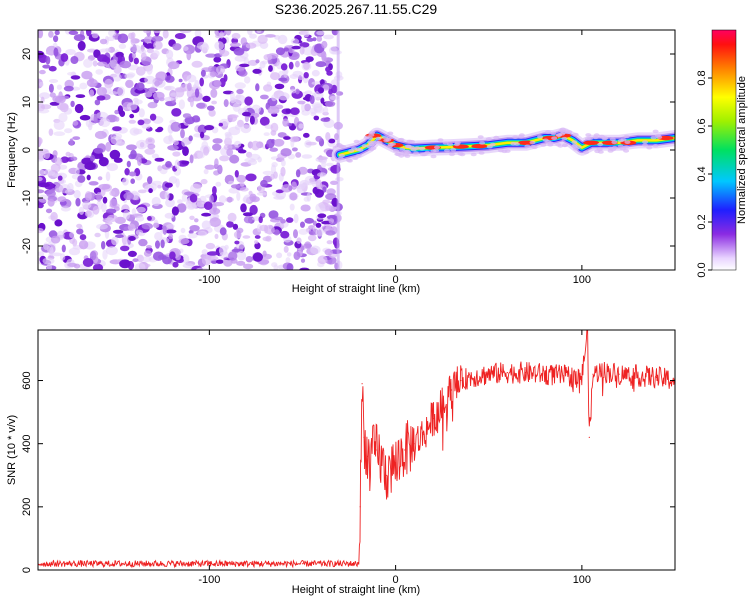  What do you see at coordinates (356, 590) in the screenshot?
I see `snr-x-label: Height of straight line (km)` at bounding box center [356, 590].